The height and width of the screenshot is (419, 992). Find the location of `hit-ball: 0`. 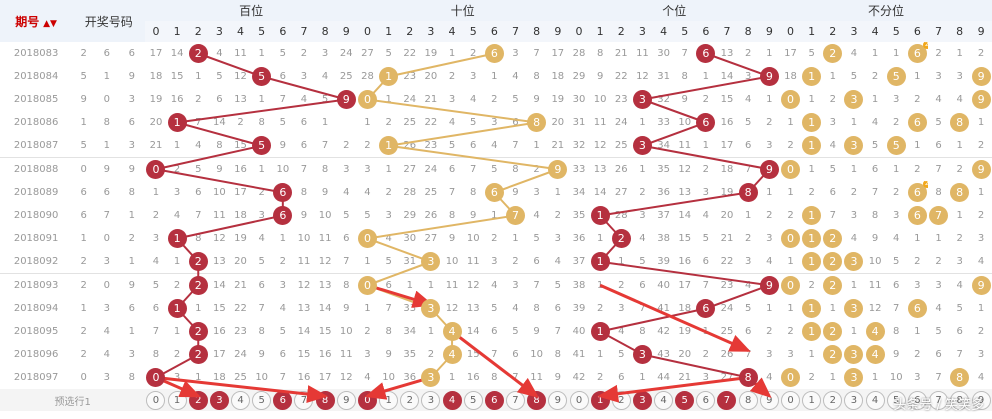

hit-ball: 0 is located at coordinates (367, 285).